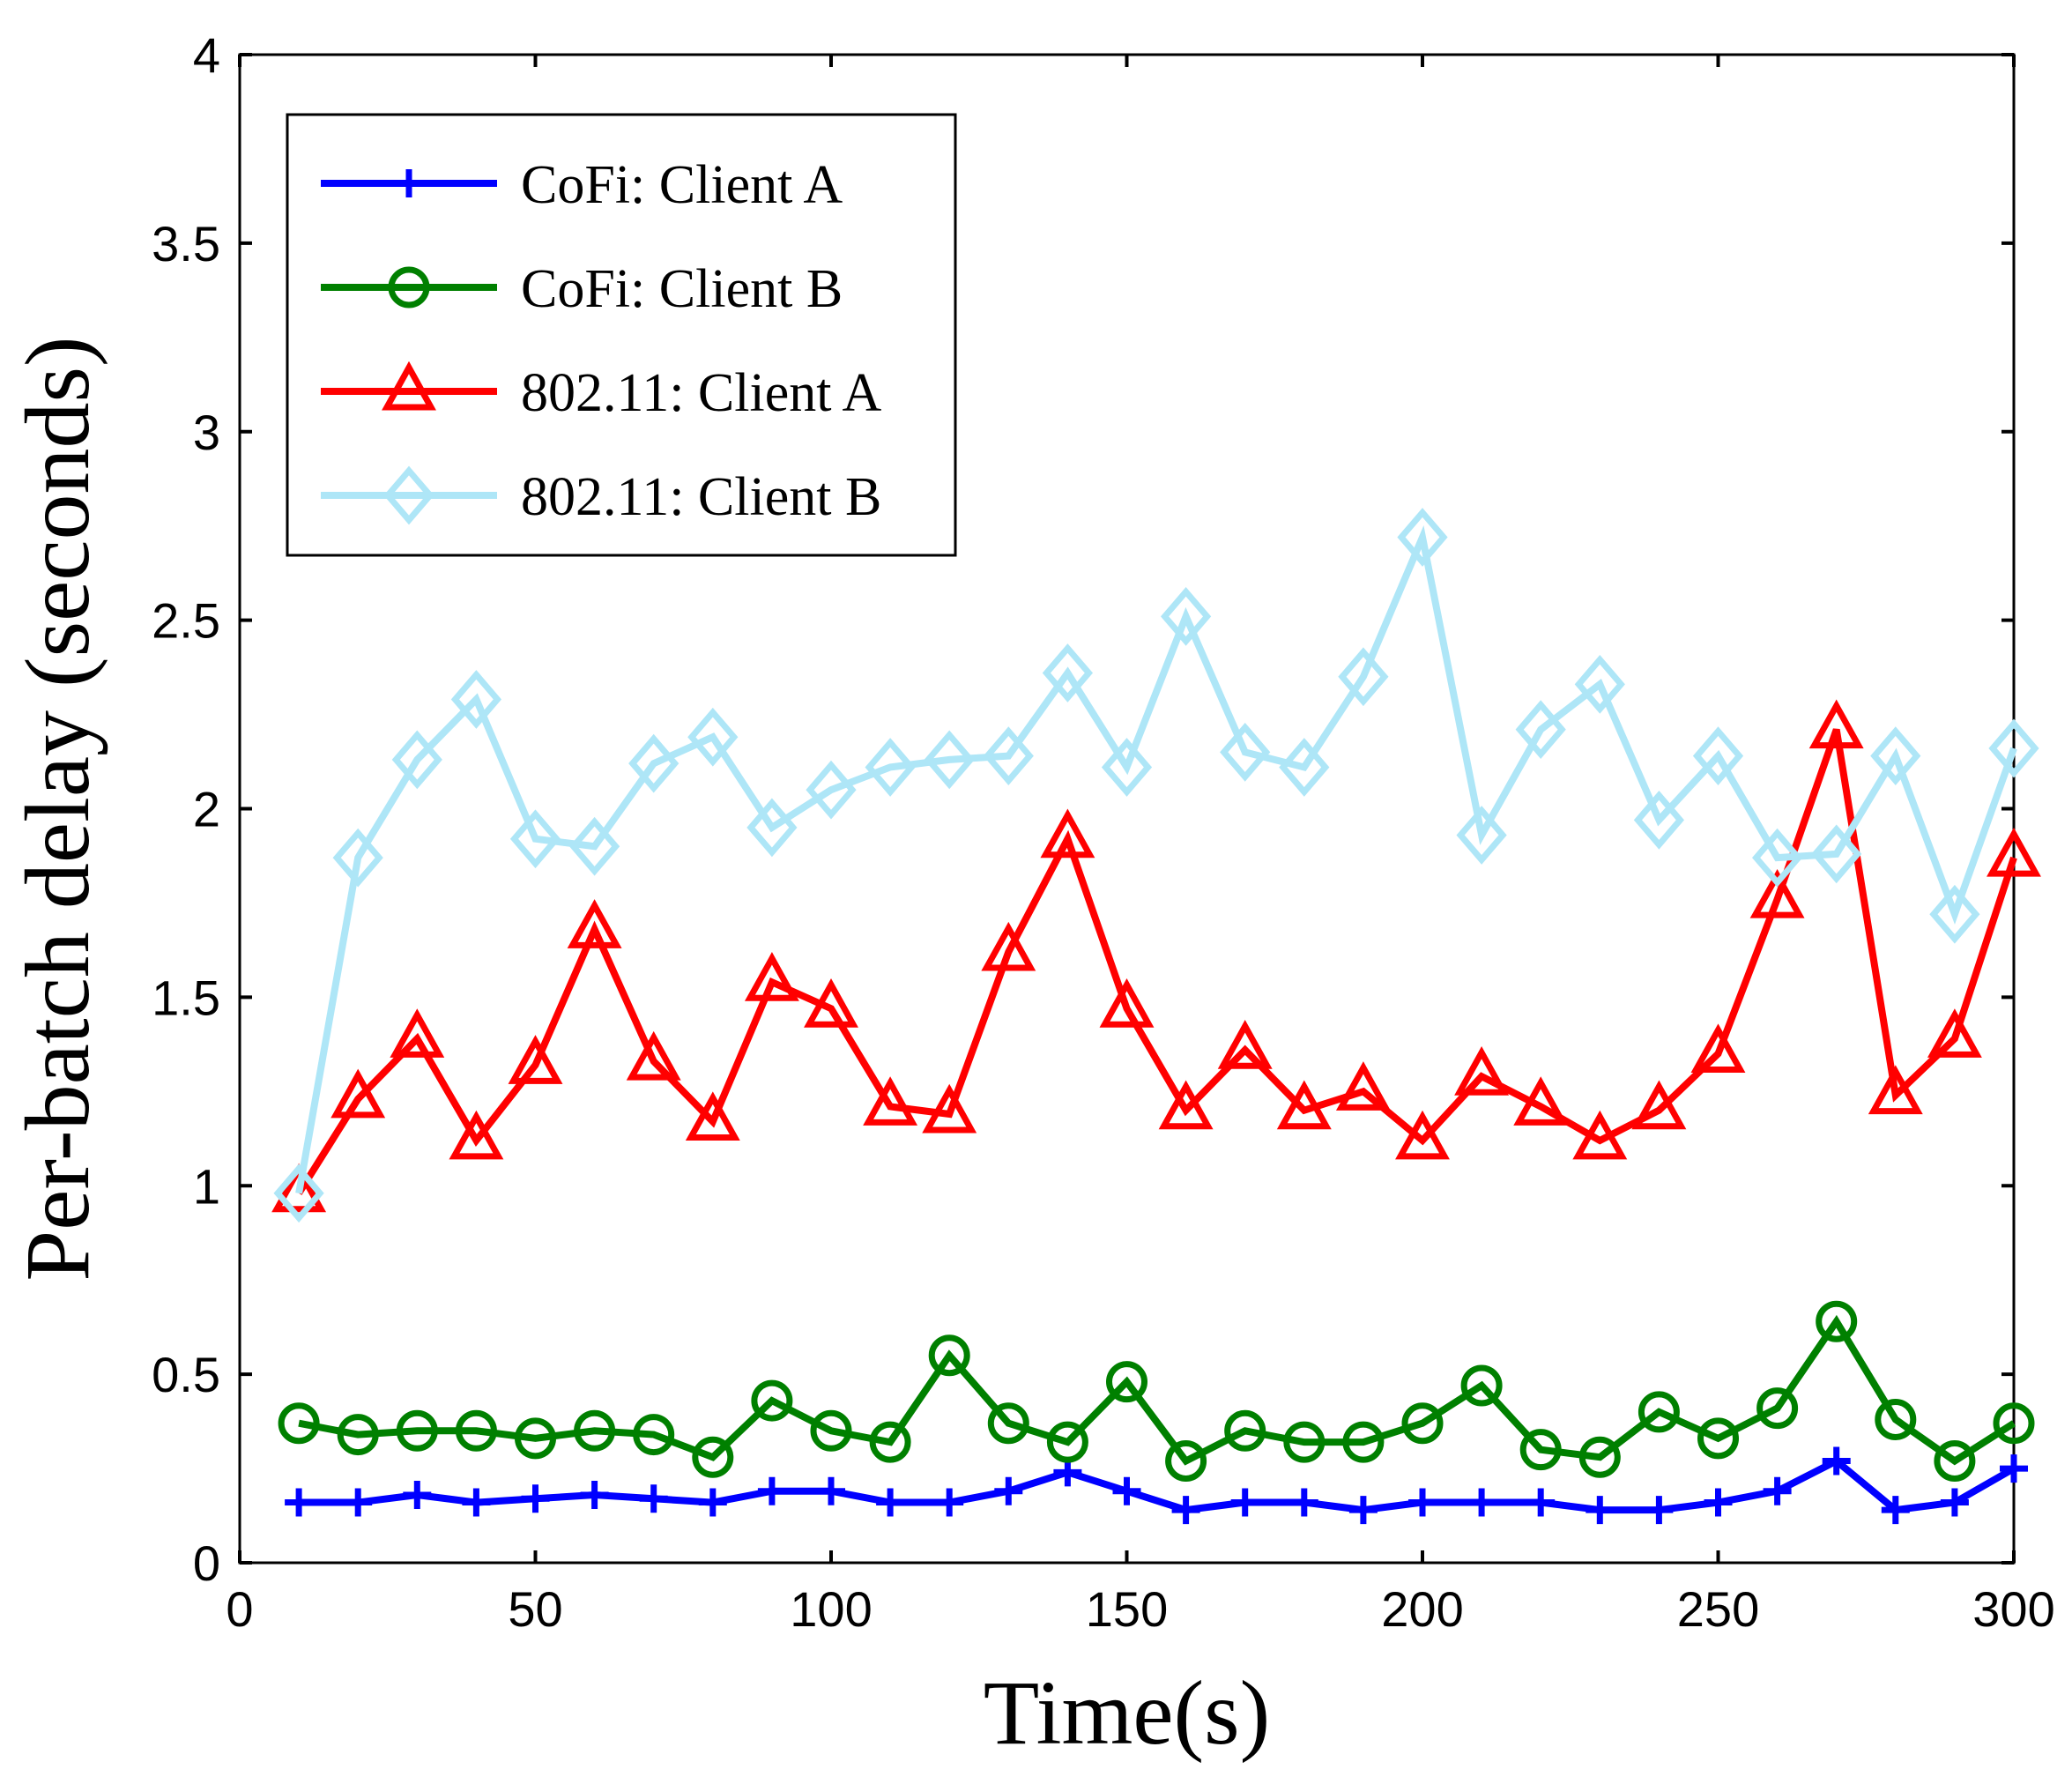 The image size is (2072, 1784). What do you see at coordinates (186, 243) in the screenshot?
I see `y-tick-label: 3.5` at bounding box center [186, 243].